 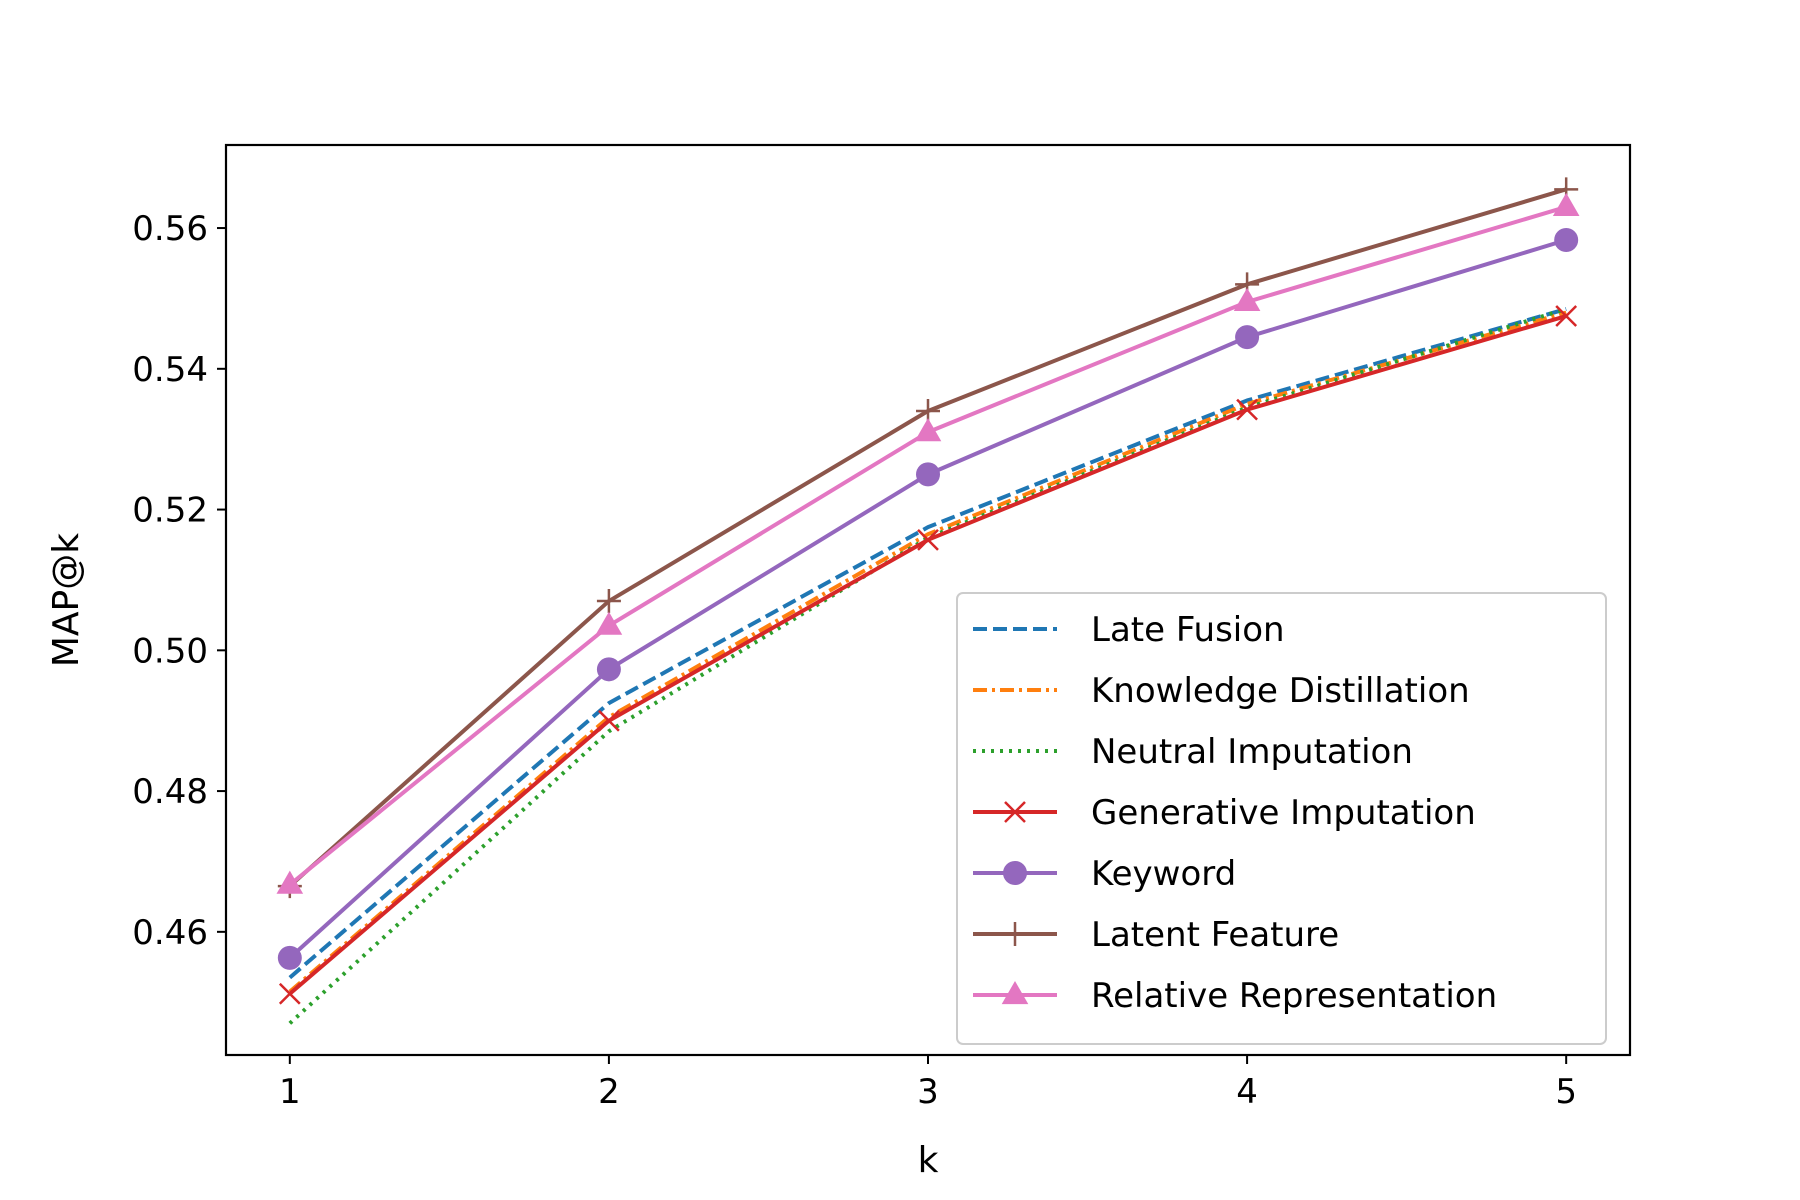 I want to click on legend-item-6: Latent Feature, so click(x=1156, y=935).